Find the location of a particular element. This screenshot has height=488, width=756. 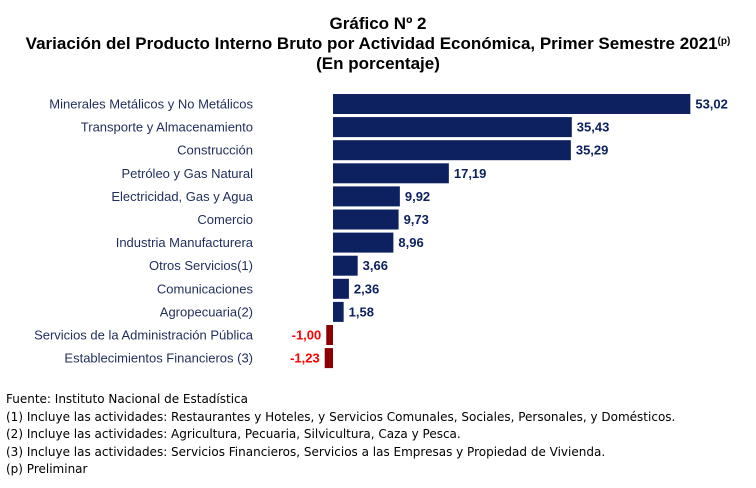

category-label: Establecimientos Financieros (3) is located at coordinates (158, 358).